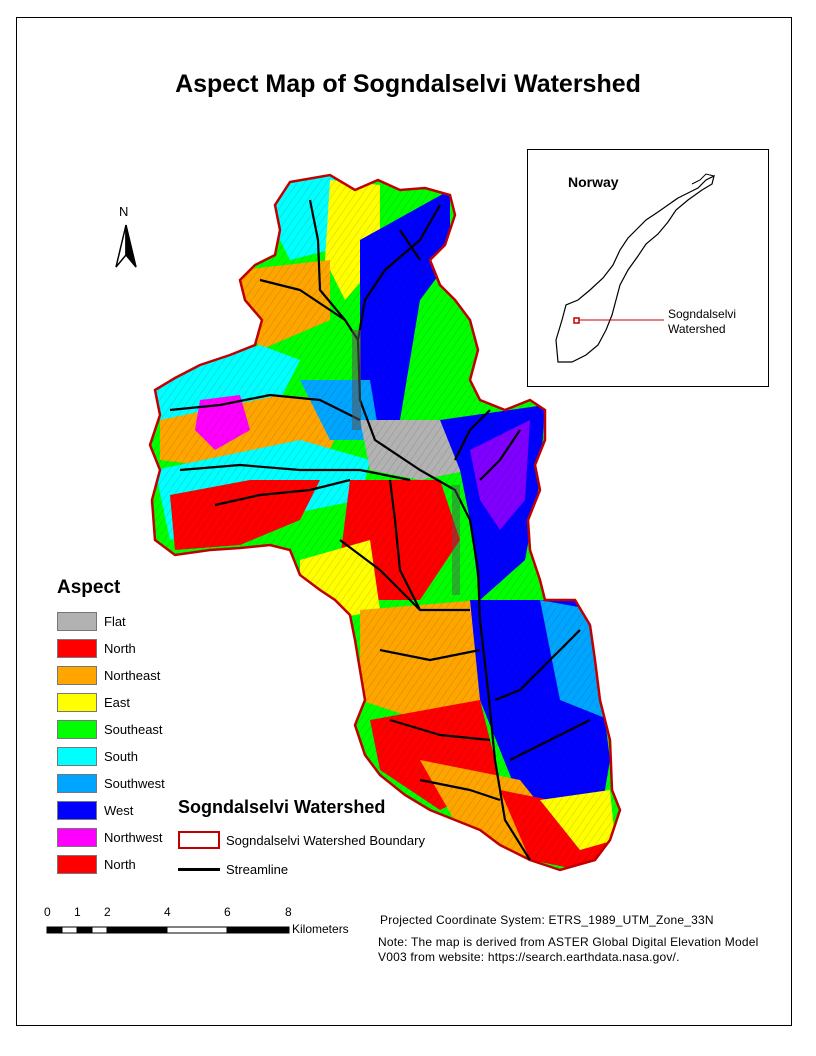  Describe the element at coordinates (107, 912) in the screenshot. I see `scale-tick: 2` at that location.